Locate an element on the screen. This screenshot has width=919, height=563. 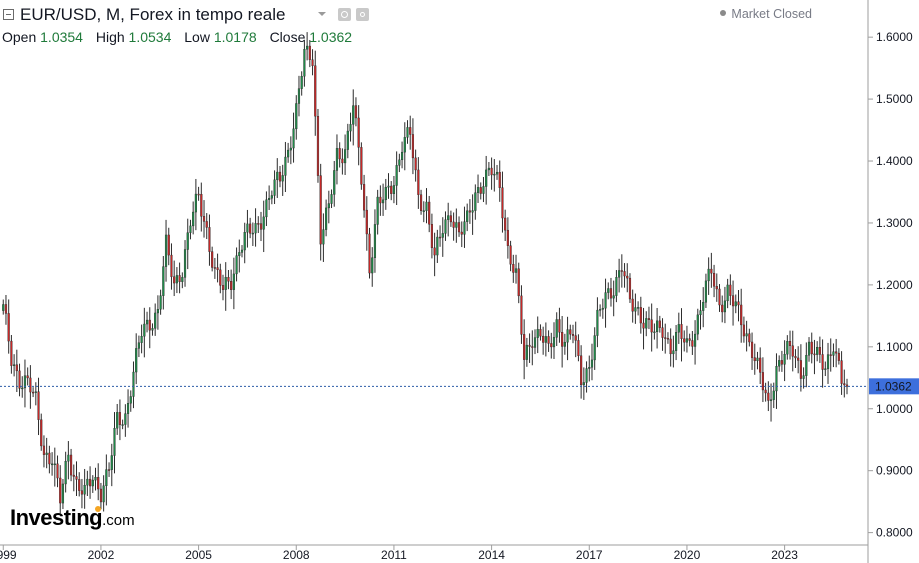
price-tick-label: 1.6000 is located at coordinates (894, 37).